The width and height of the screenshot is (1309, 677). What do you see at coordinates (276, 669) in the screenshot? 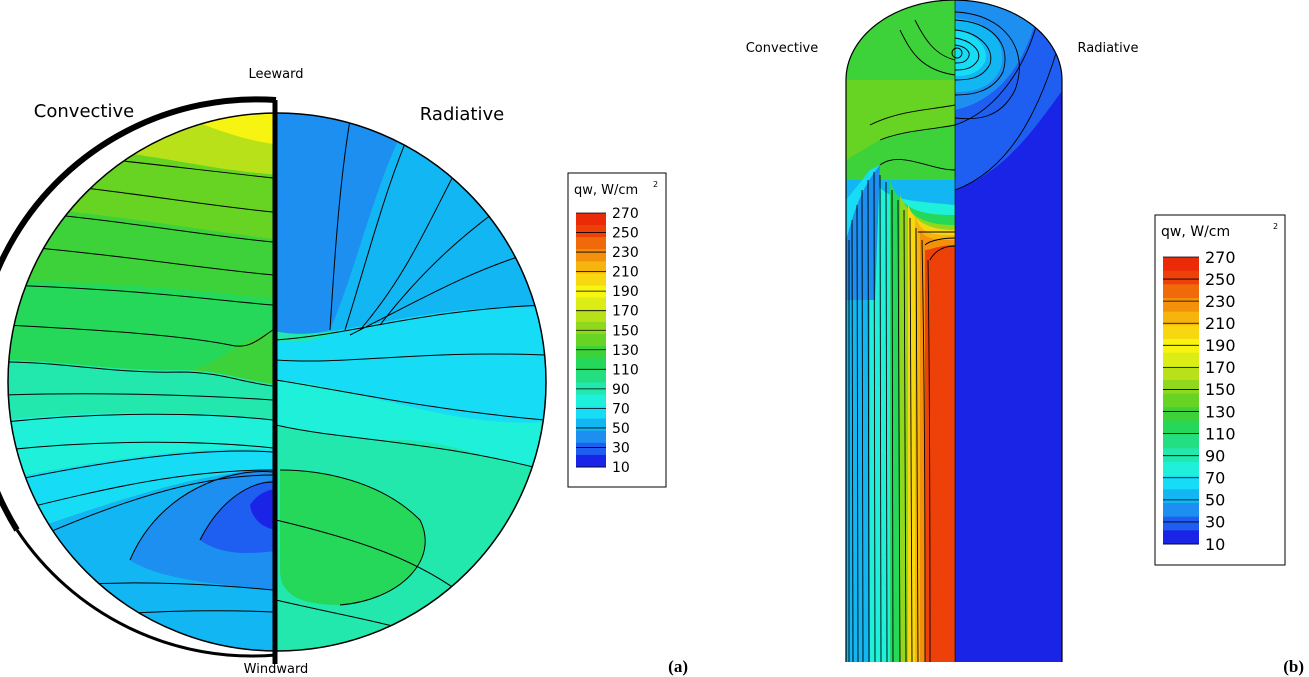
I see `panel-a-label-bottom: Windward` at bounding box center [276, 669].